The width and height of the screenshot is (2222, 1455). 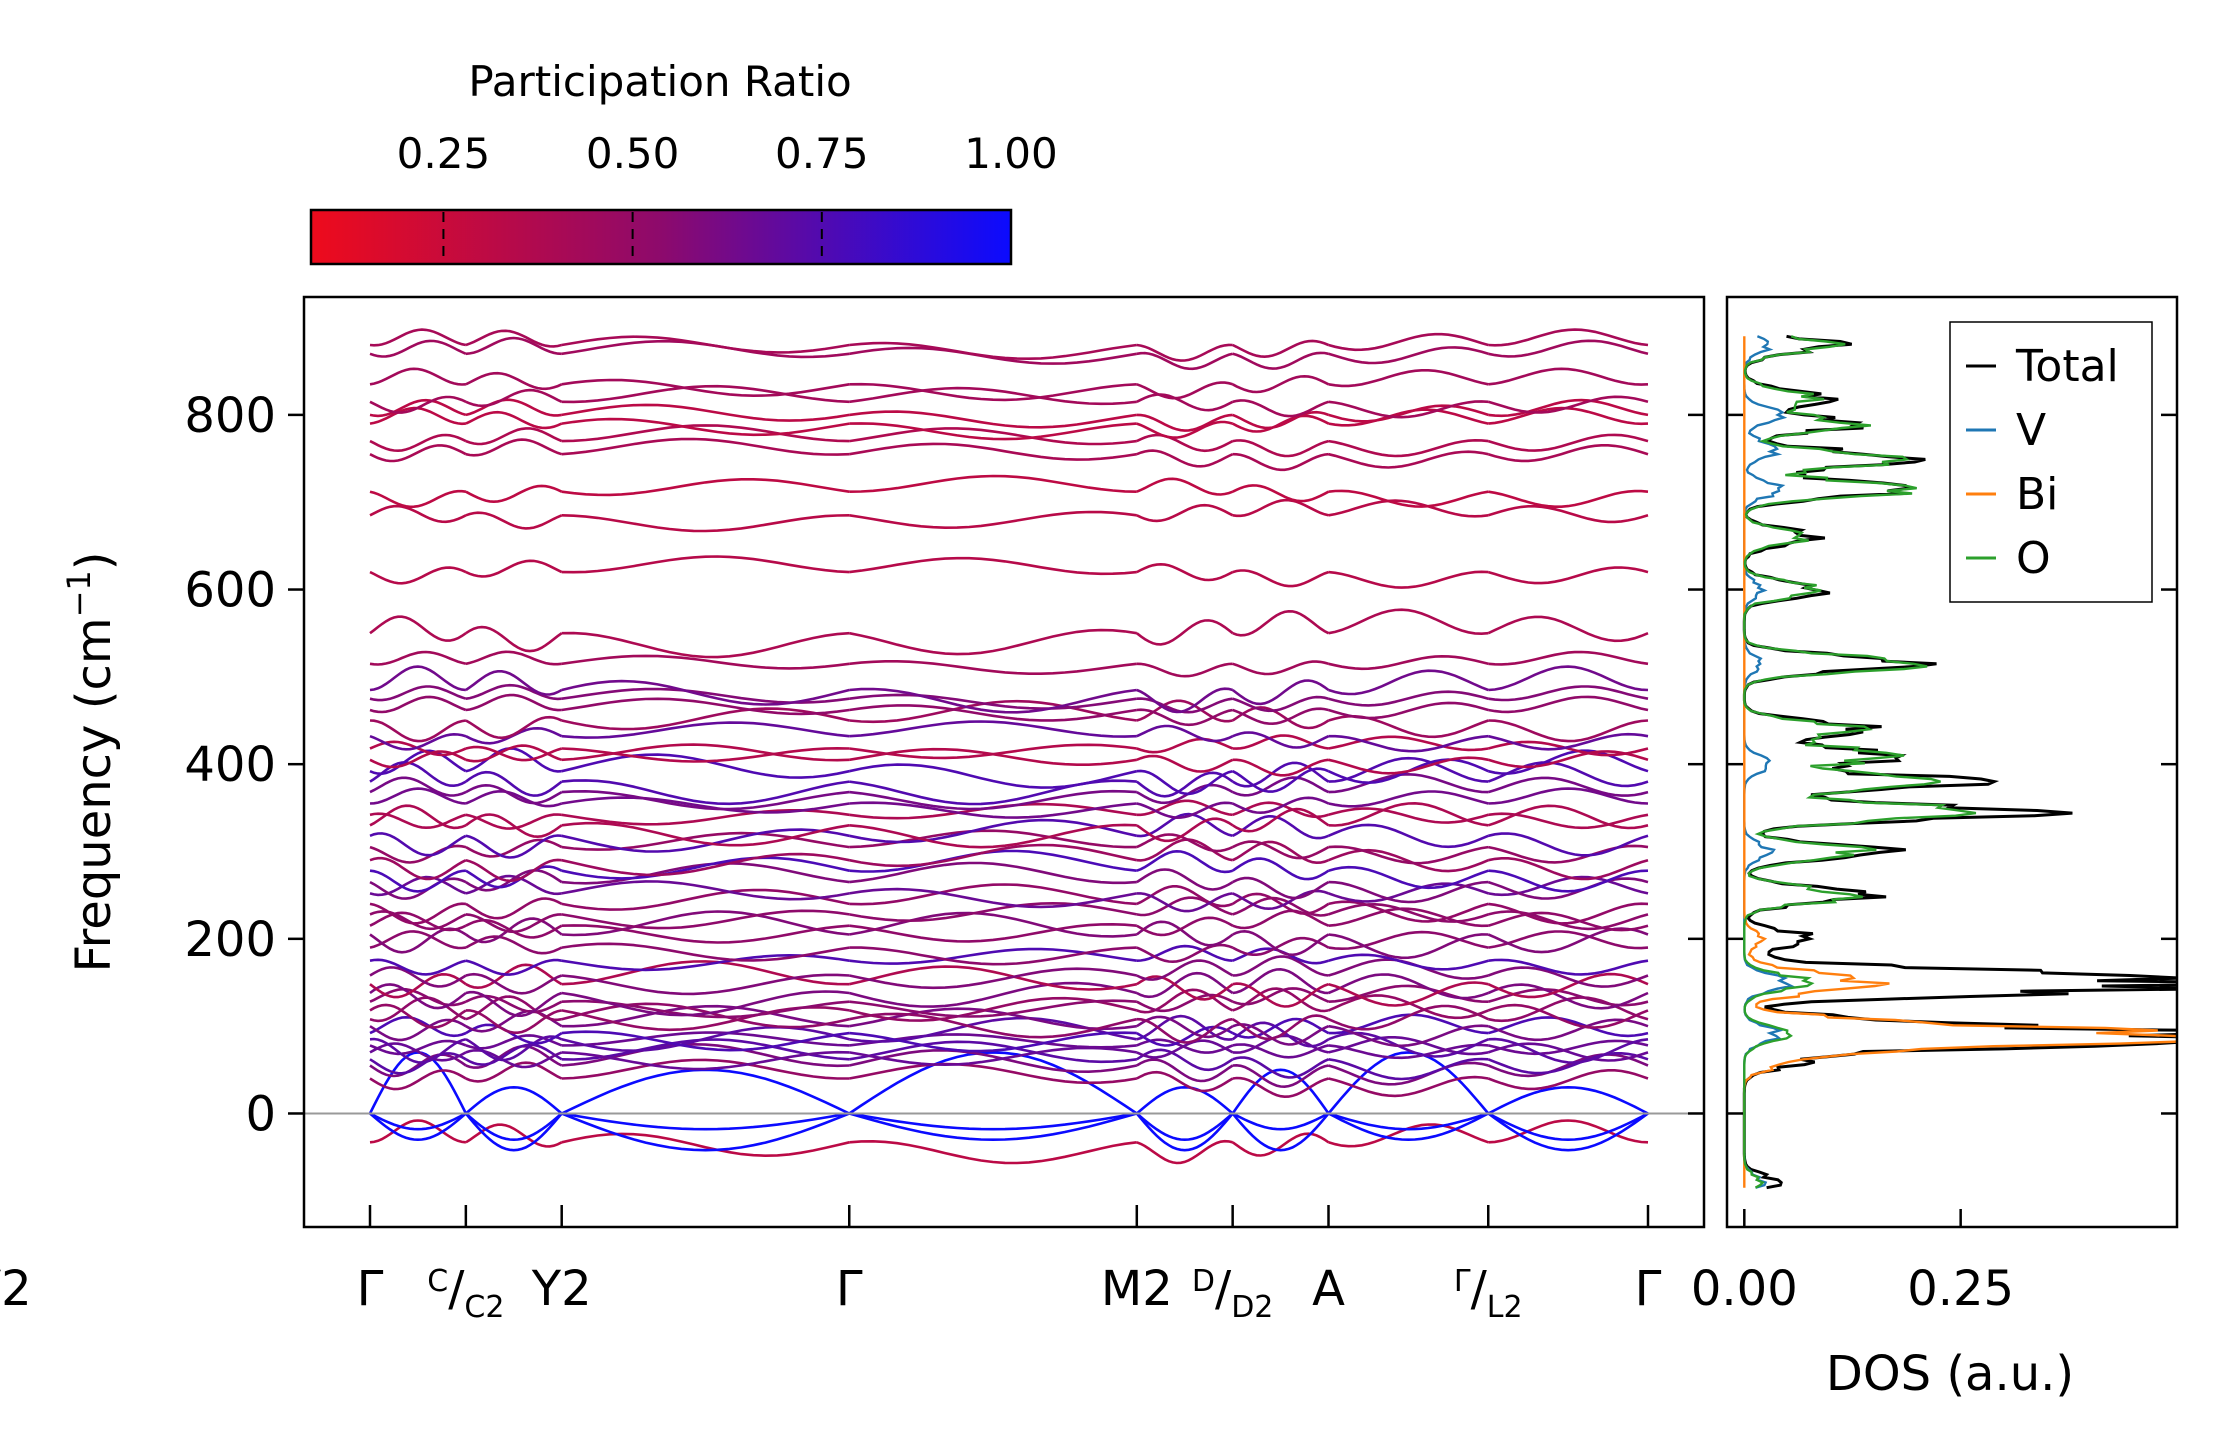 I want to click on dos-series-bi, so click(x=1960, y=762).